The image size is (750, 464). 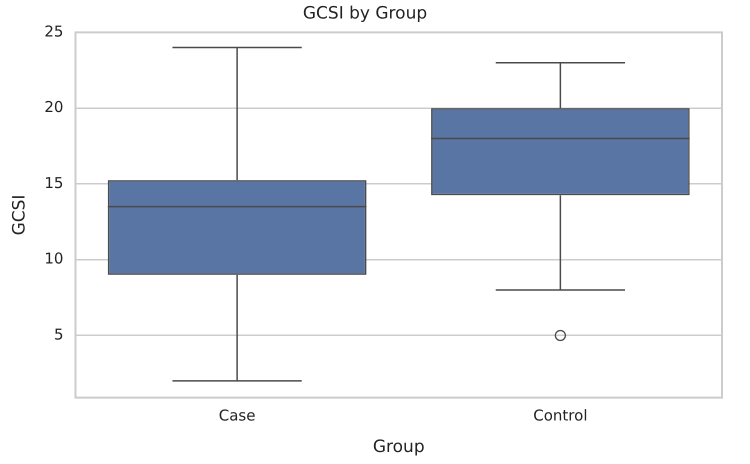 What do you see at coordinates (398, 447) in the screenshot?
I see `x-axis-title: Group` at bounding box center [398, 447].